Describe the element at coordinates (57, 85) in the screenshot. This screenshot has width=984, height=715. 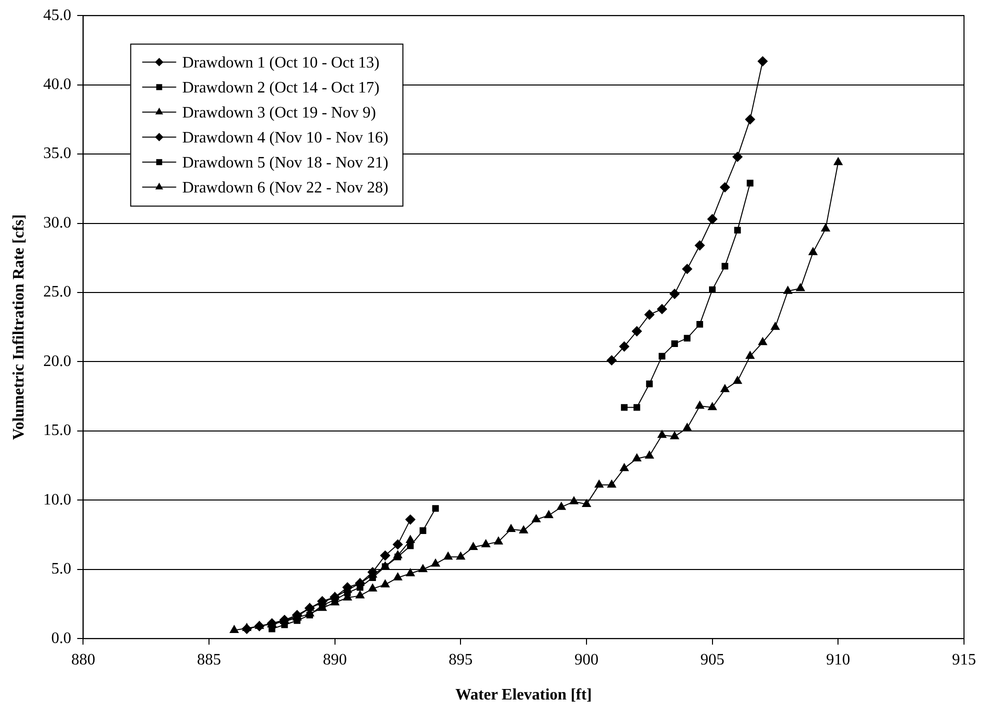
I see `y-tick-label: 40.0` at that location.